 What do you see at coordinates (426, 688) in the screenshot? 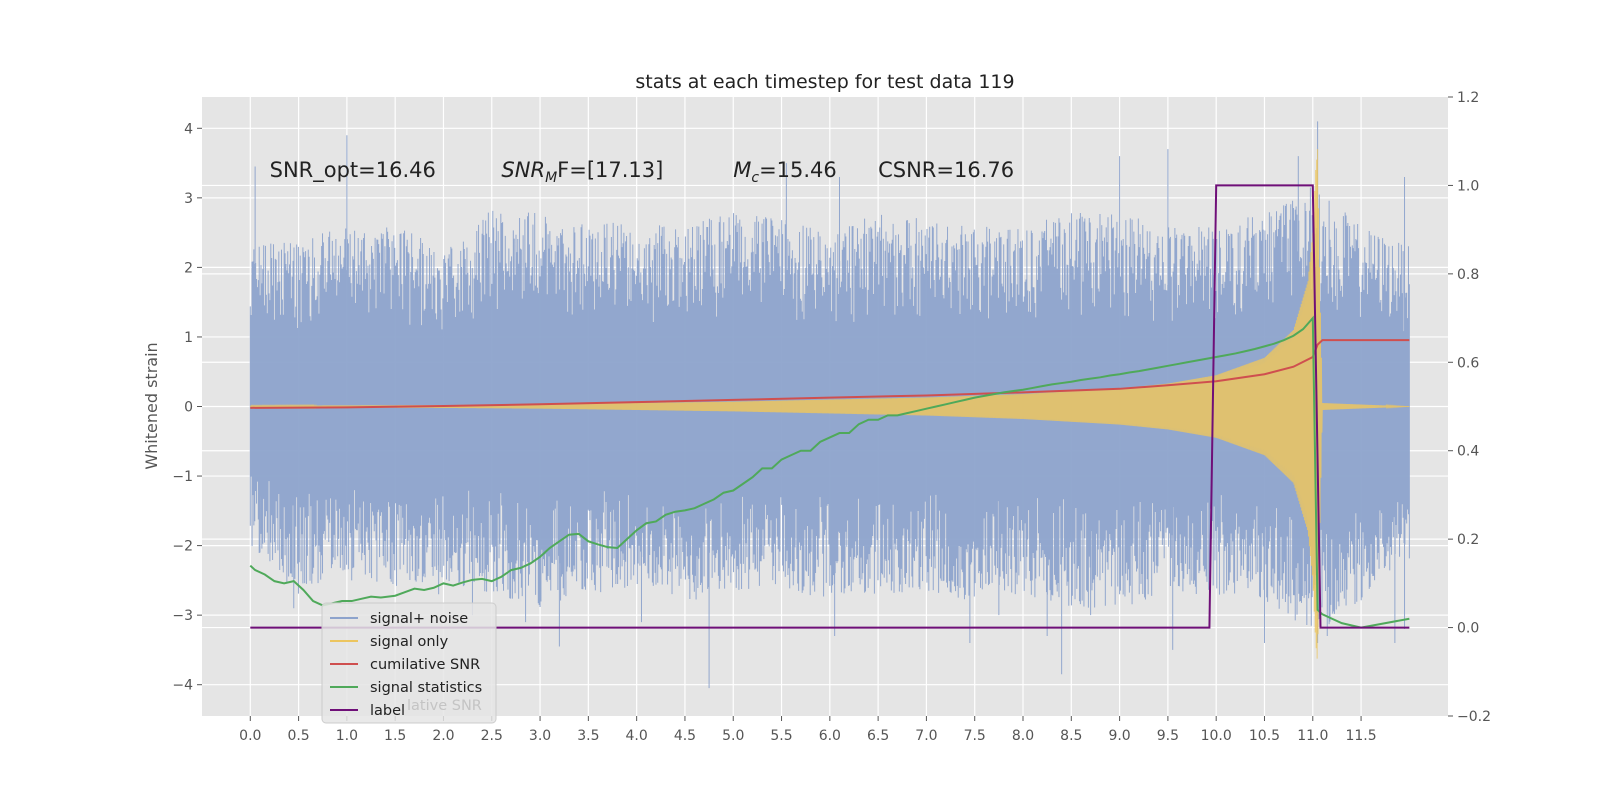
I see `legend-label: signal statistics` at bounding box center [426, 688].